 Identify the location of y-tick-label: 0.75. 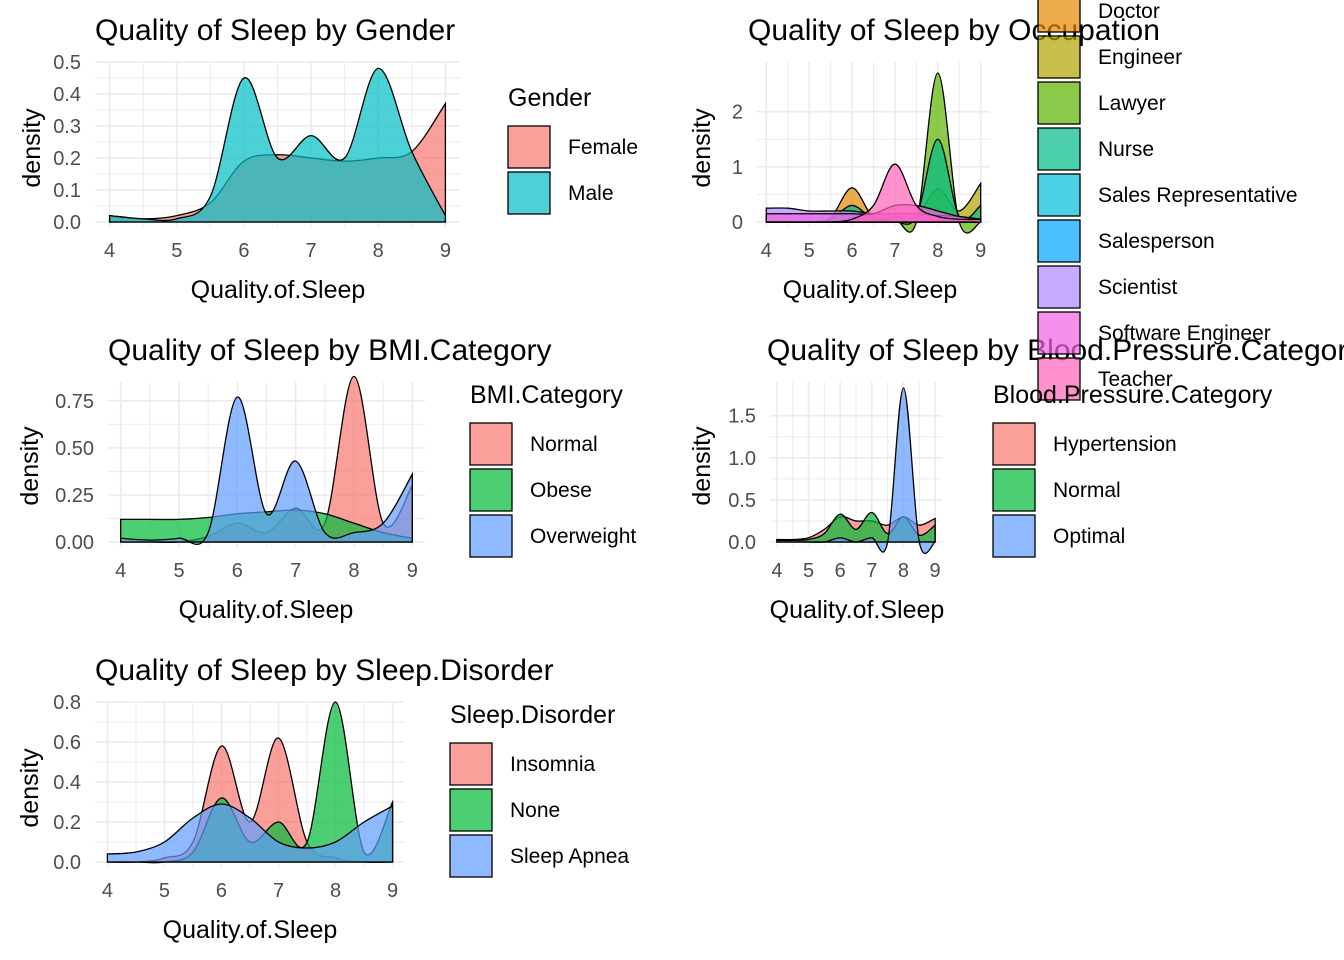
(74, 402).